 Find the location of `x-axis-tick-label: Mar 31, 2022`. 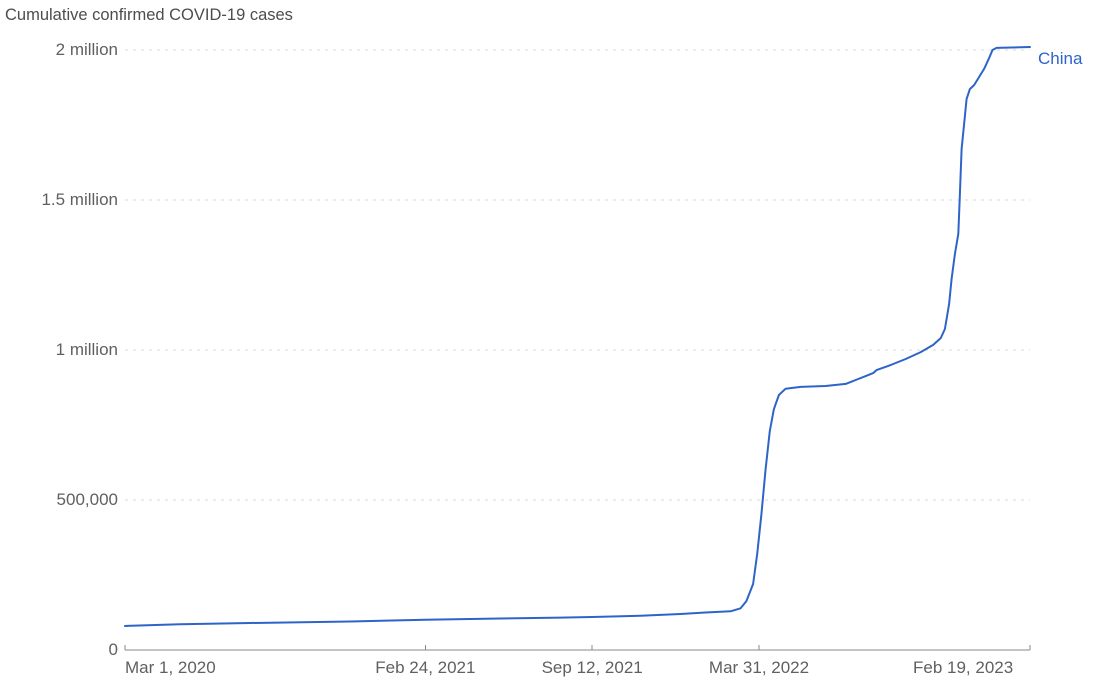

x-axis-tick-label: Mar 31, 2022 is located at coordinates (759, 667).